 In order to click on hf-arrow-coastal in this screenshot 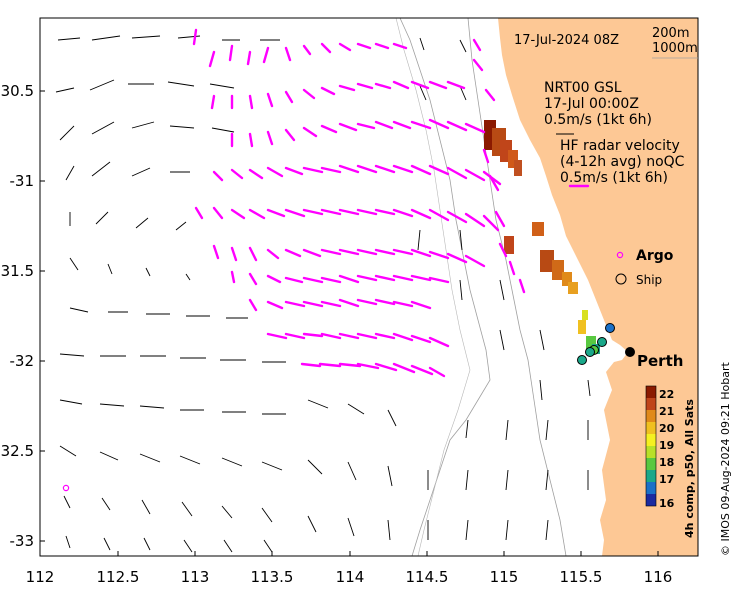, I will do `click(499, 166)`.